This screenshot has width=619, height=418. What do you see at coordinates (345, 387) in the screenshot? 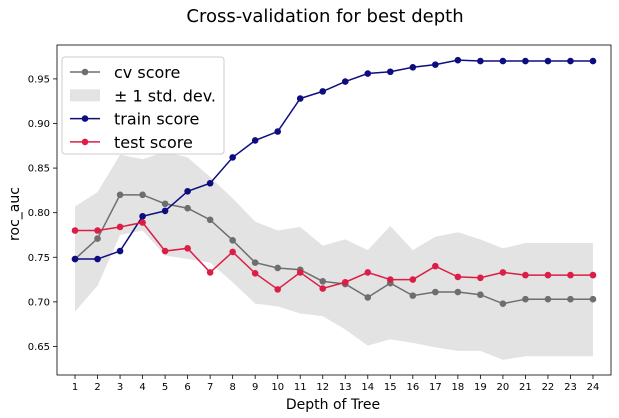
I see `x-tick-label: 13` at bounding box center [345, 387].